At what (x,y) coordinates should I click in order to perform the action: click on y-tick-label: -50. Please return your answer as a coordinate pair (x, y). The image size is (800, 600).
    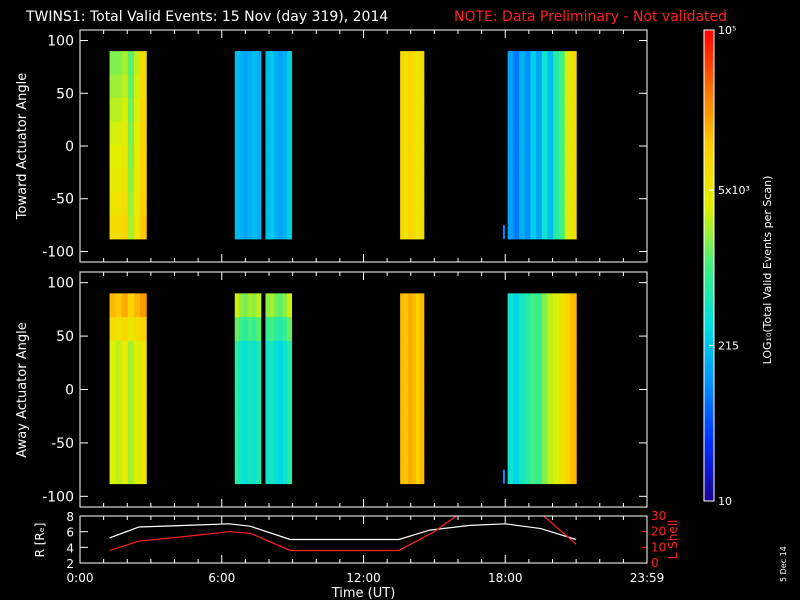
    Looking at the image, I should click on (62, 444).